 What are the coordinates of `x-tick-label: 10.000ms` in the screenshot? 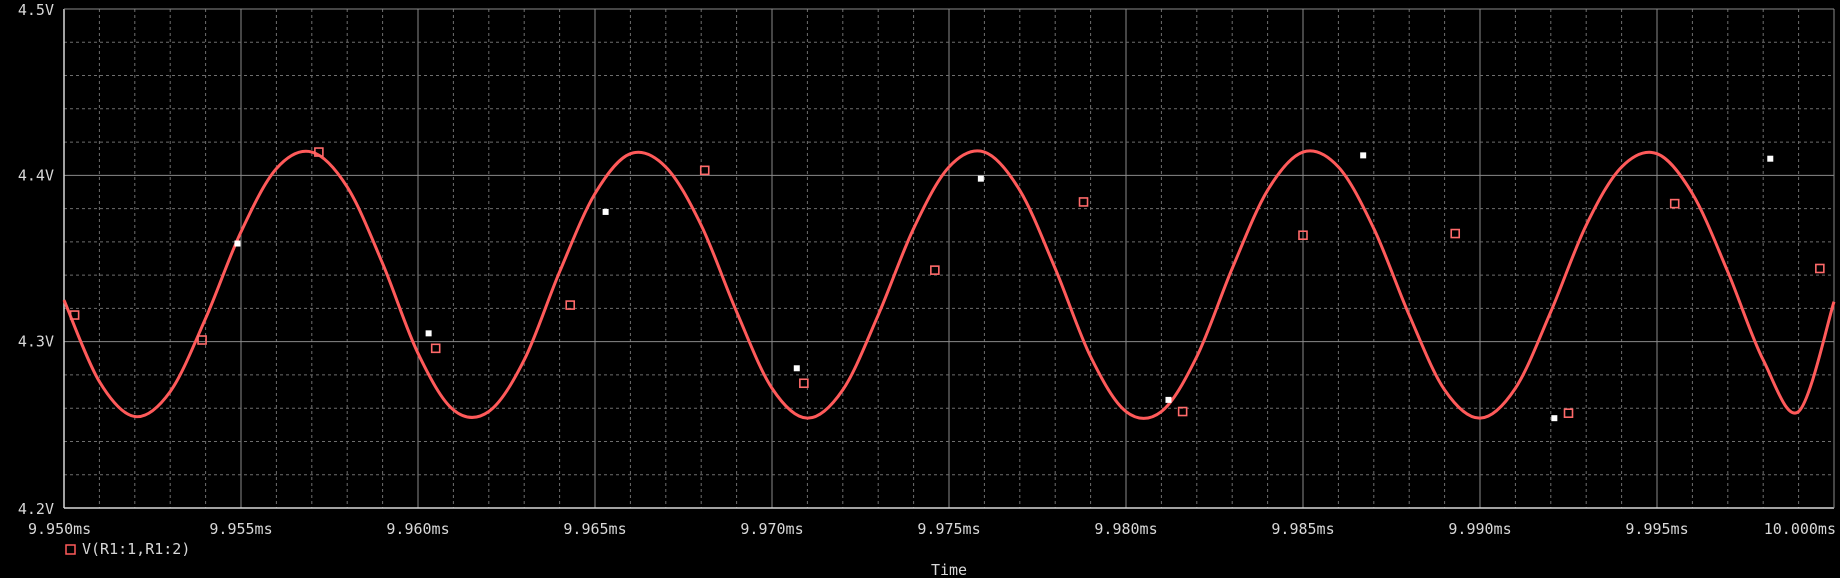 It's located at (1800, 529).